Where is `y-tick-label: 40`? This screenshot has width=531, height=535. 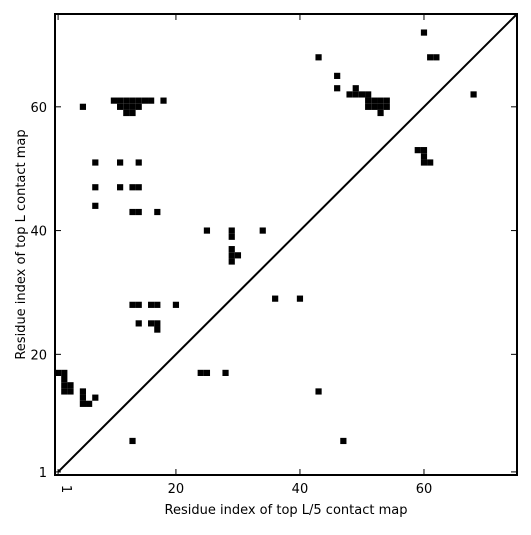 y-tick-label: 40 is located at coordinates (38, 232).